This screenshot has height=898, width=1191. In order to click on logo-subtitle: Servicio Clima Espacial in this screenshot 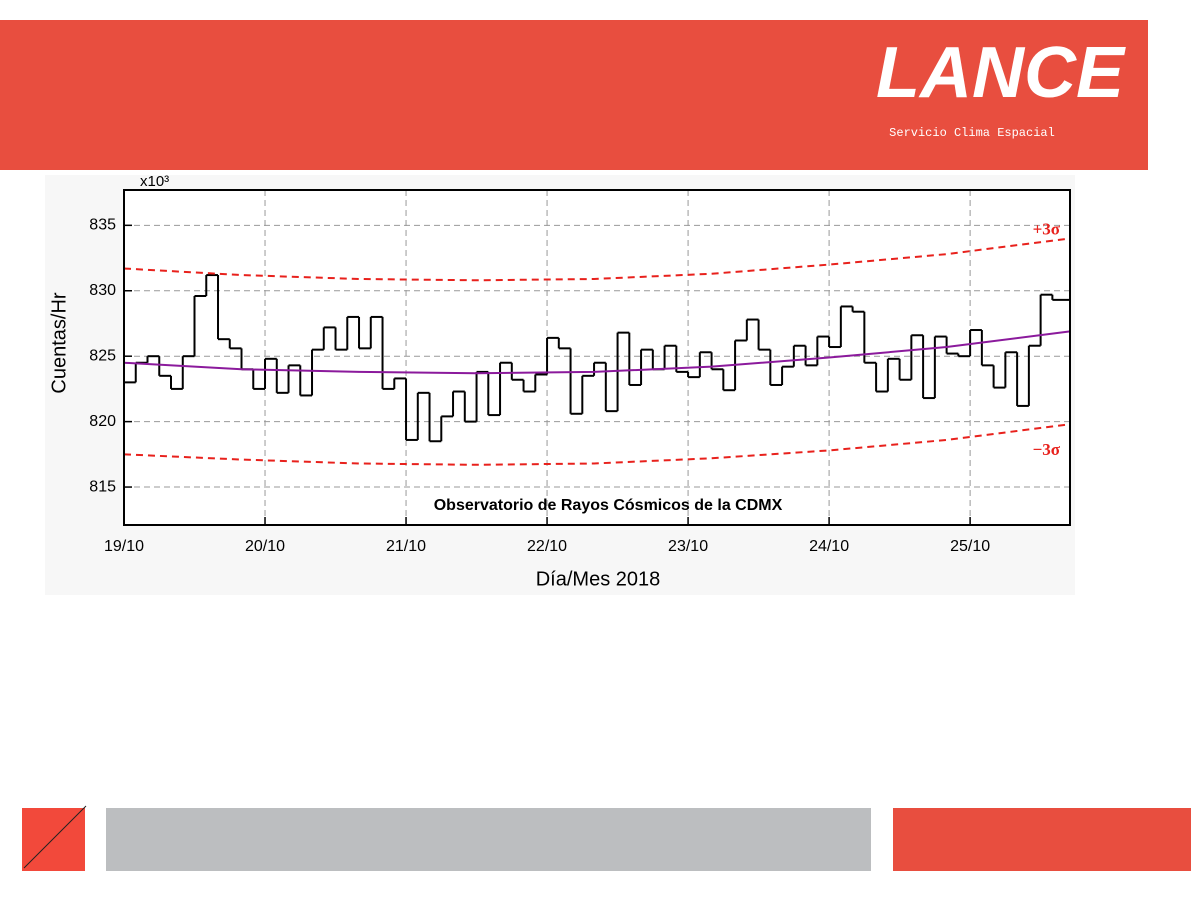, I will do `click(972, 133)`.